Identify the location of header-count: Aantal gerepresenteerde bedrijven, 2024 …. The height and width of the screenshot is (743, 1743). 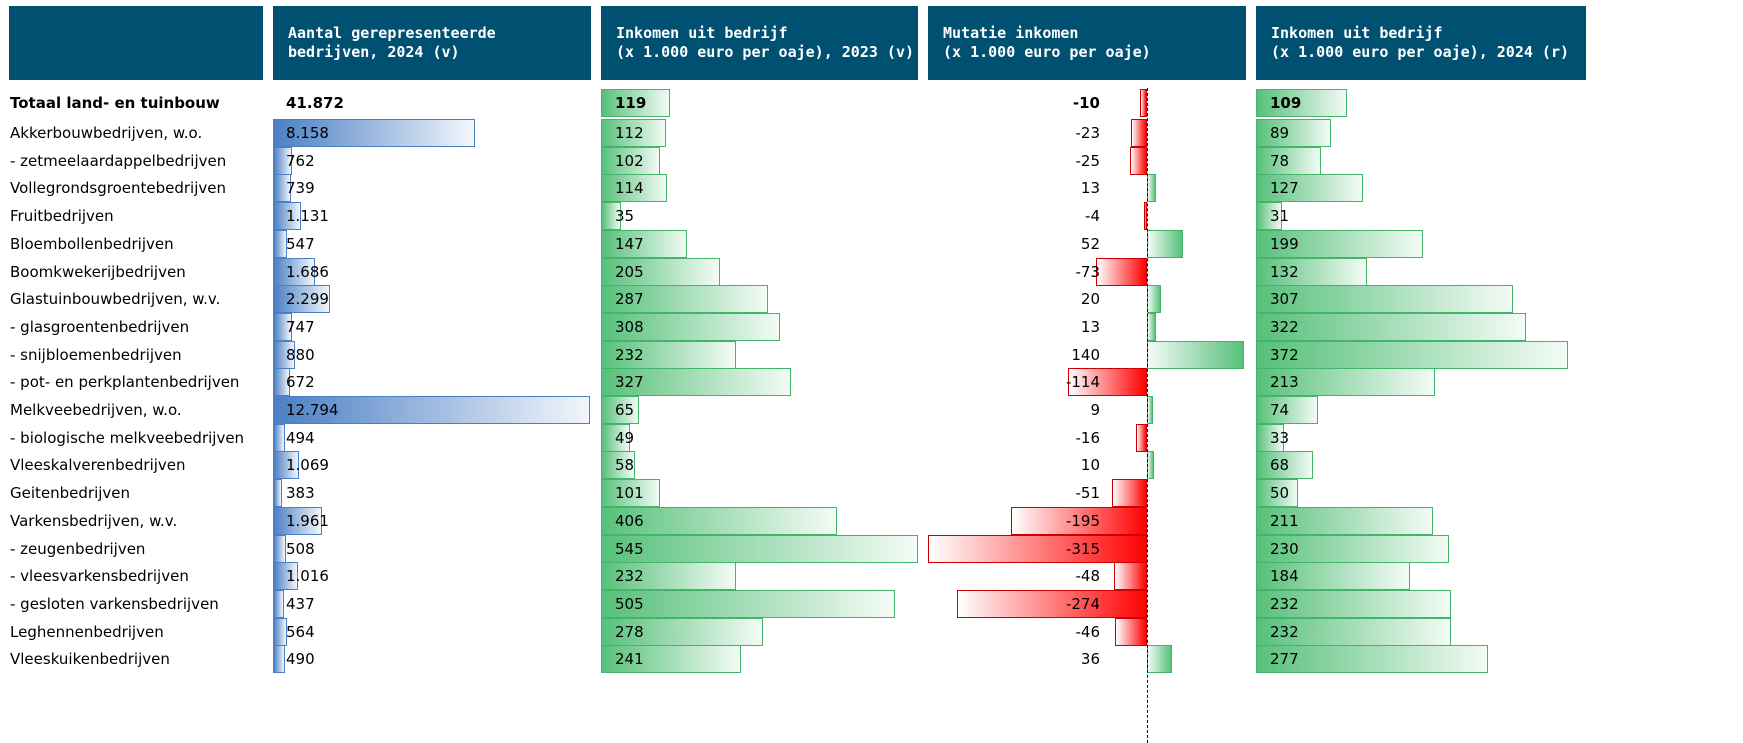
(432, 43).